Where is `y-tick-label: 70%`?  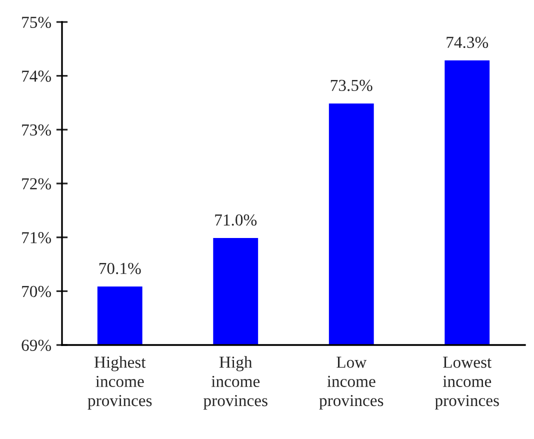
y-tick-label: 70% is located at coordinates (37, 292).